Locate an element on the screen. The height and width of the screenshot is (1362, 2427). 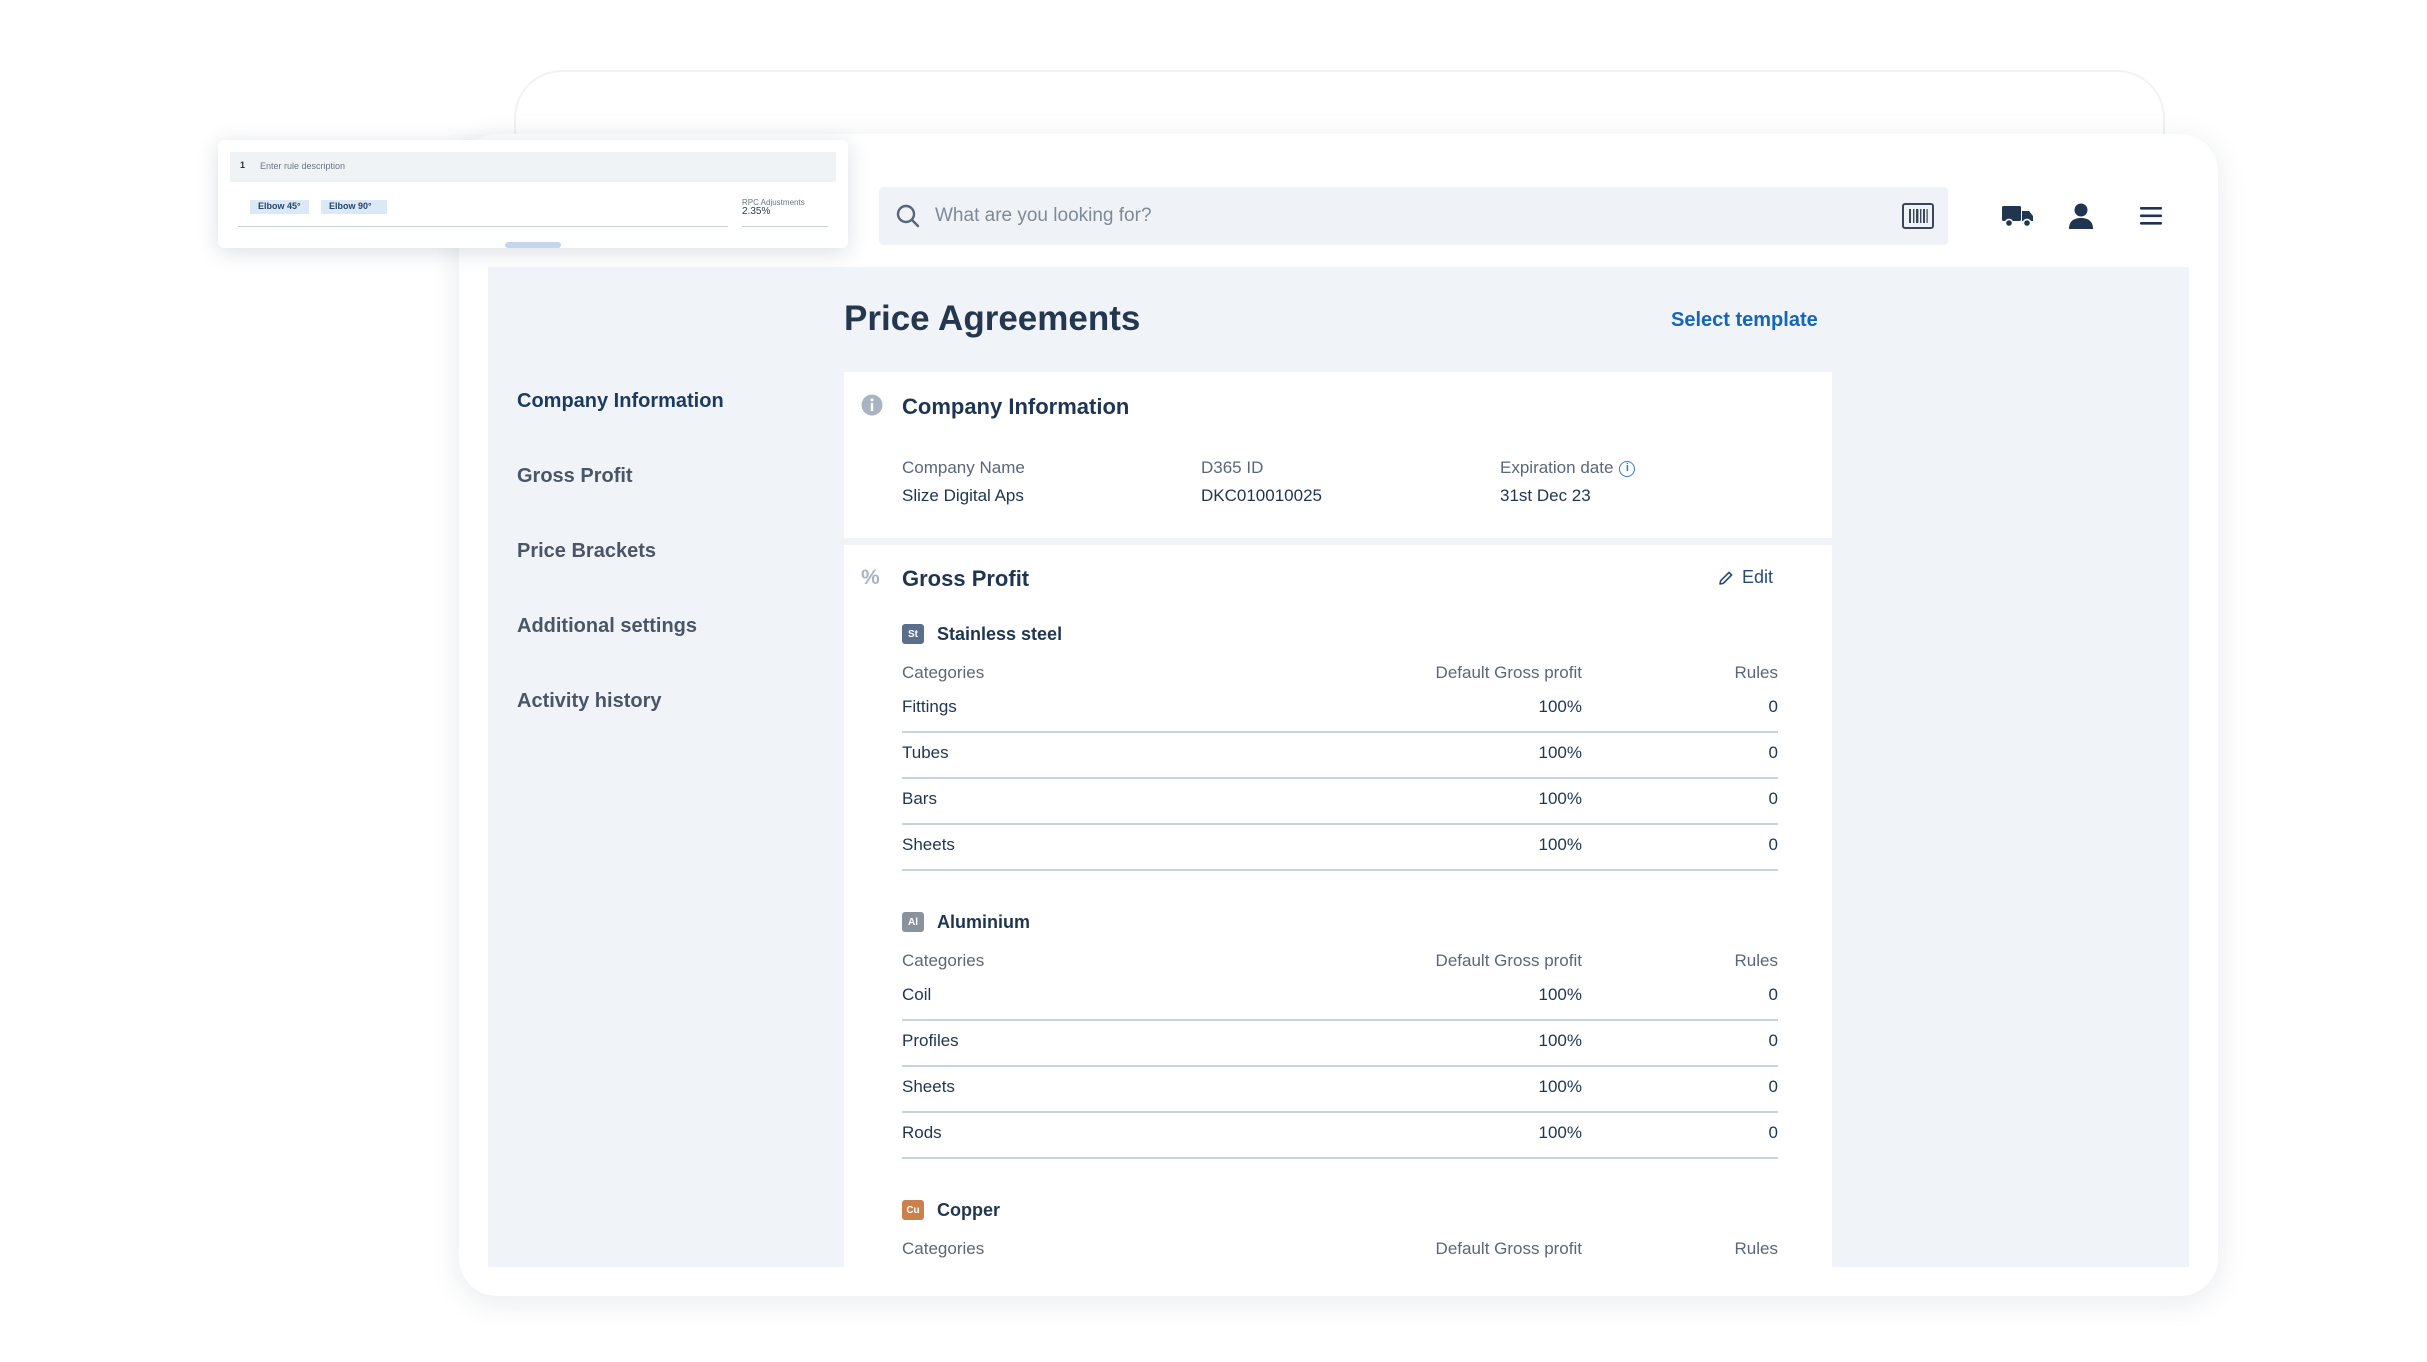
edit-label: Edit is located at coordinates (1758, 577).